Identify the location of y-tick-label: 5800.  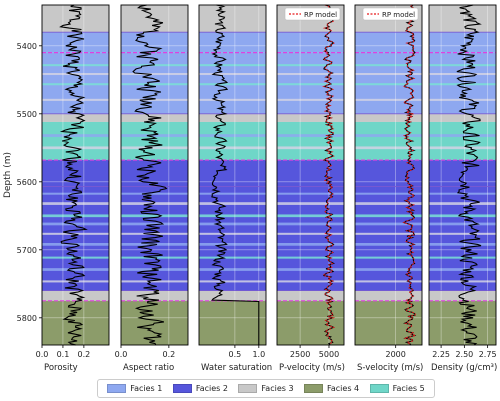
(27, 318).